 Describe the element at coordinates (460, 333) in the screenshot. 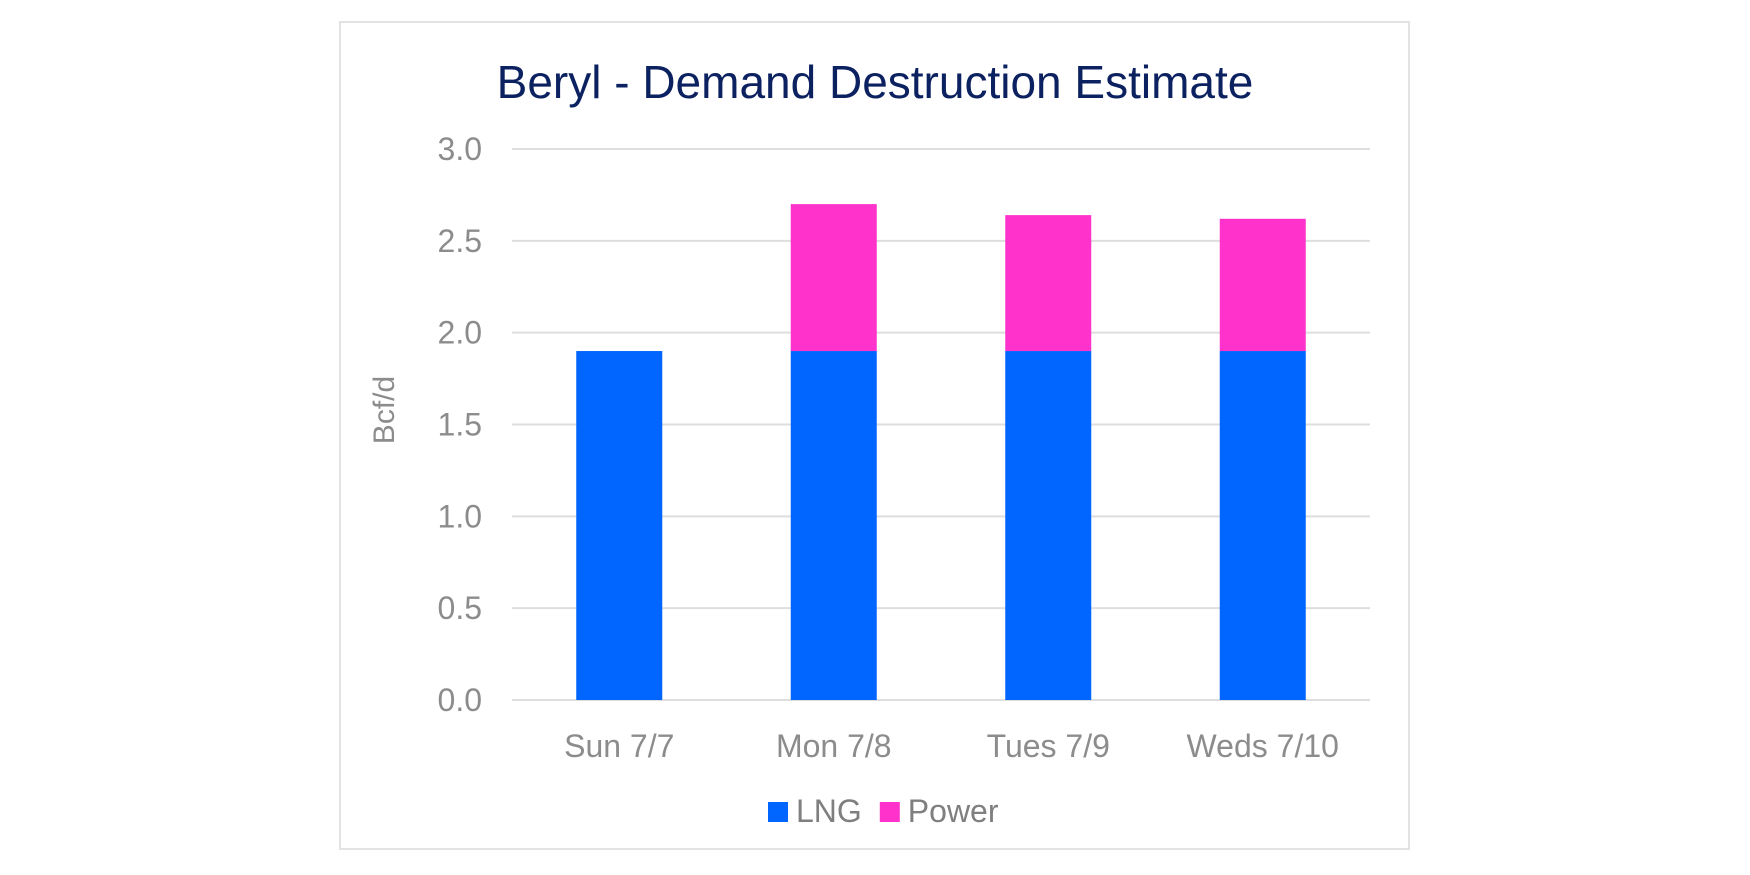

I see `y-tick-label: 2.0` at that location.